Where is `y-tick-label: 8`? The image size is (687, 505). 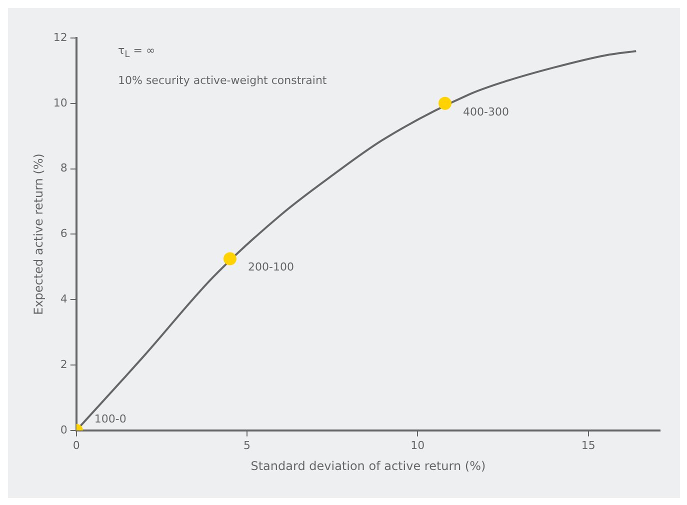 y-tick-label: 8 is located at coordinates (64, 168).